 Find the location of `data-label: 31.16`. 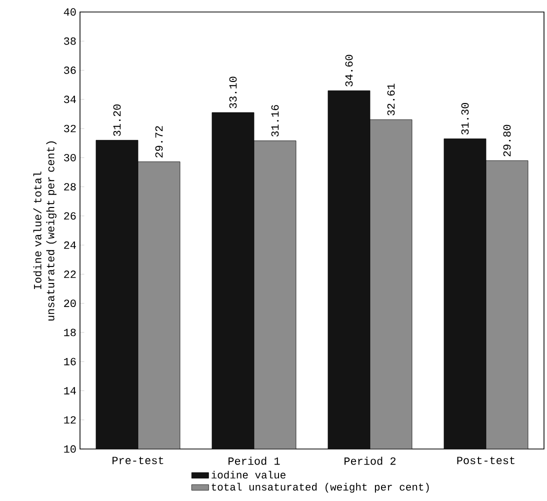

data-label: 31.16 is located at coordinates (275, 121).